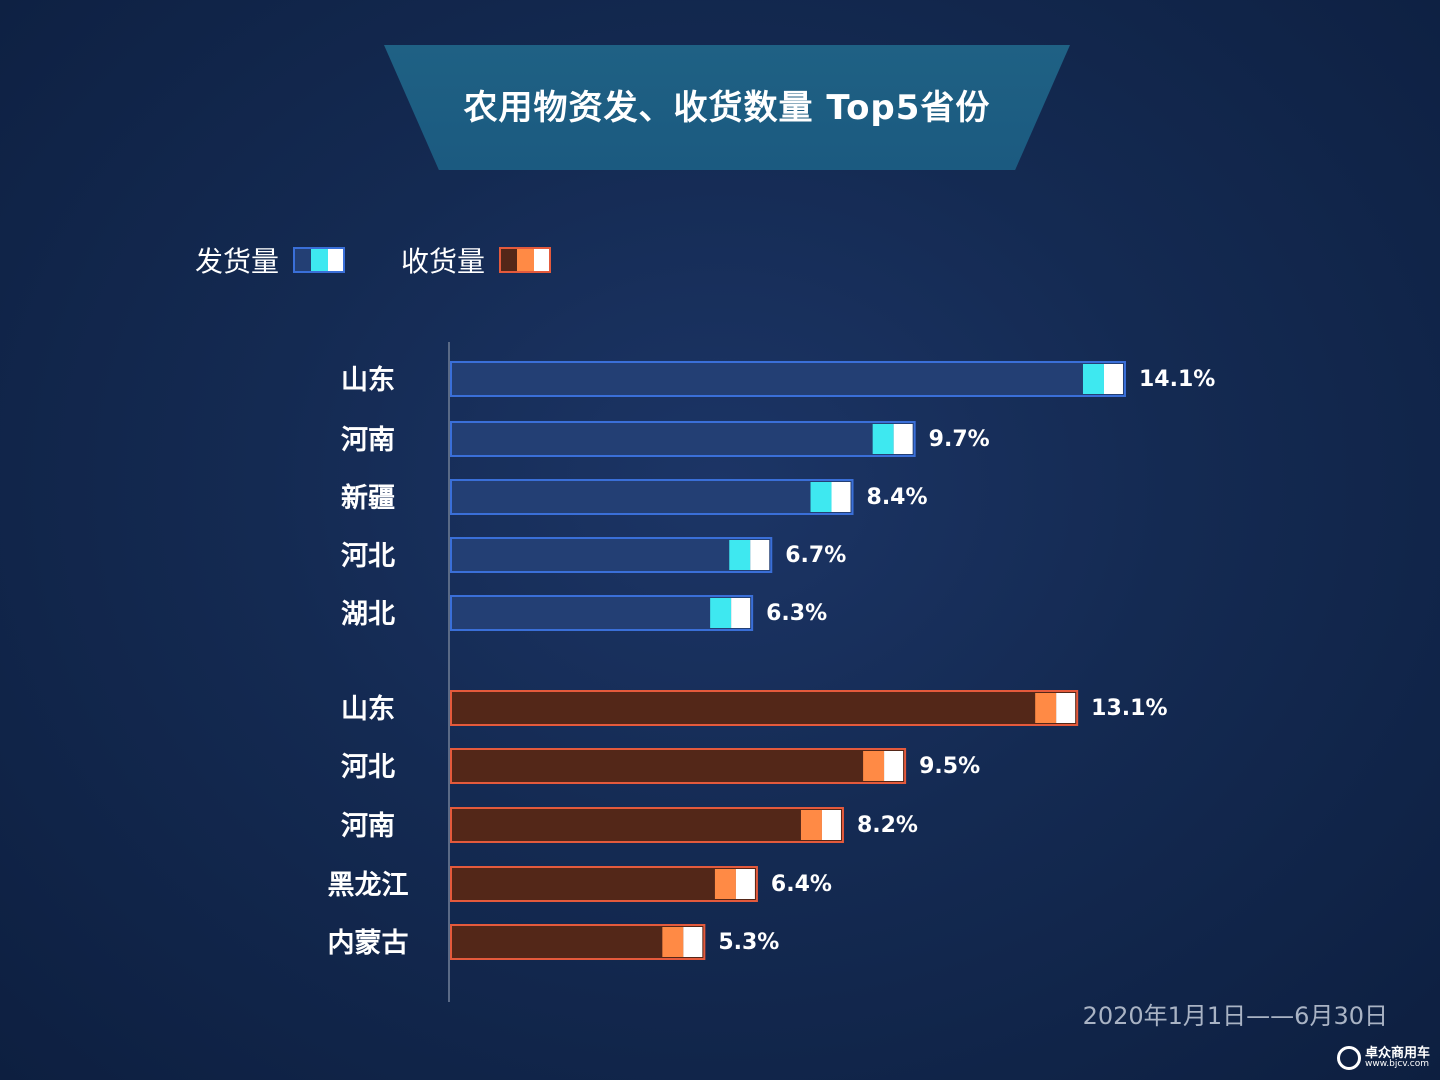  Describe the element at coordinates (887, 825) in the screenshot. I see `data-label: 8.2%` at that location.